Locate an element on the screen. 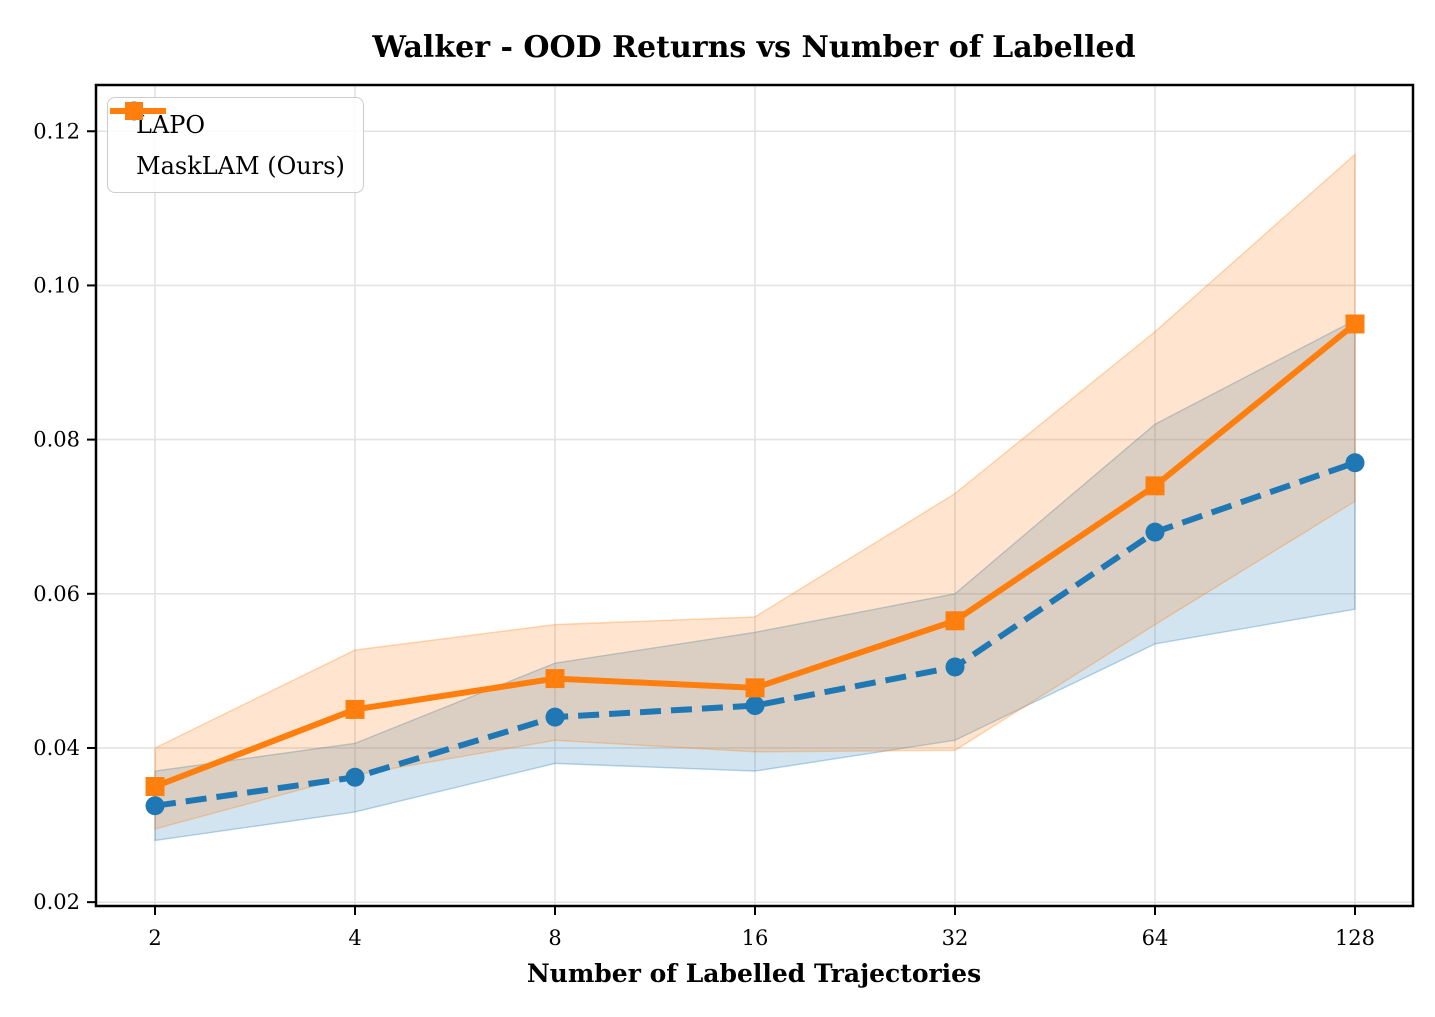 This screenshot has width=1435, height=1017. legend-label-masklam: MaskLAM (Ours) is located at coordinates (240, 165).